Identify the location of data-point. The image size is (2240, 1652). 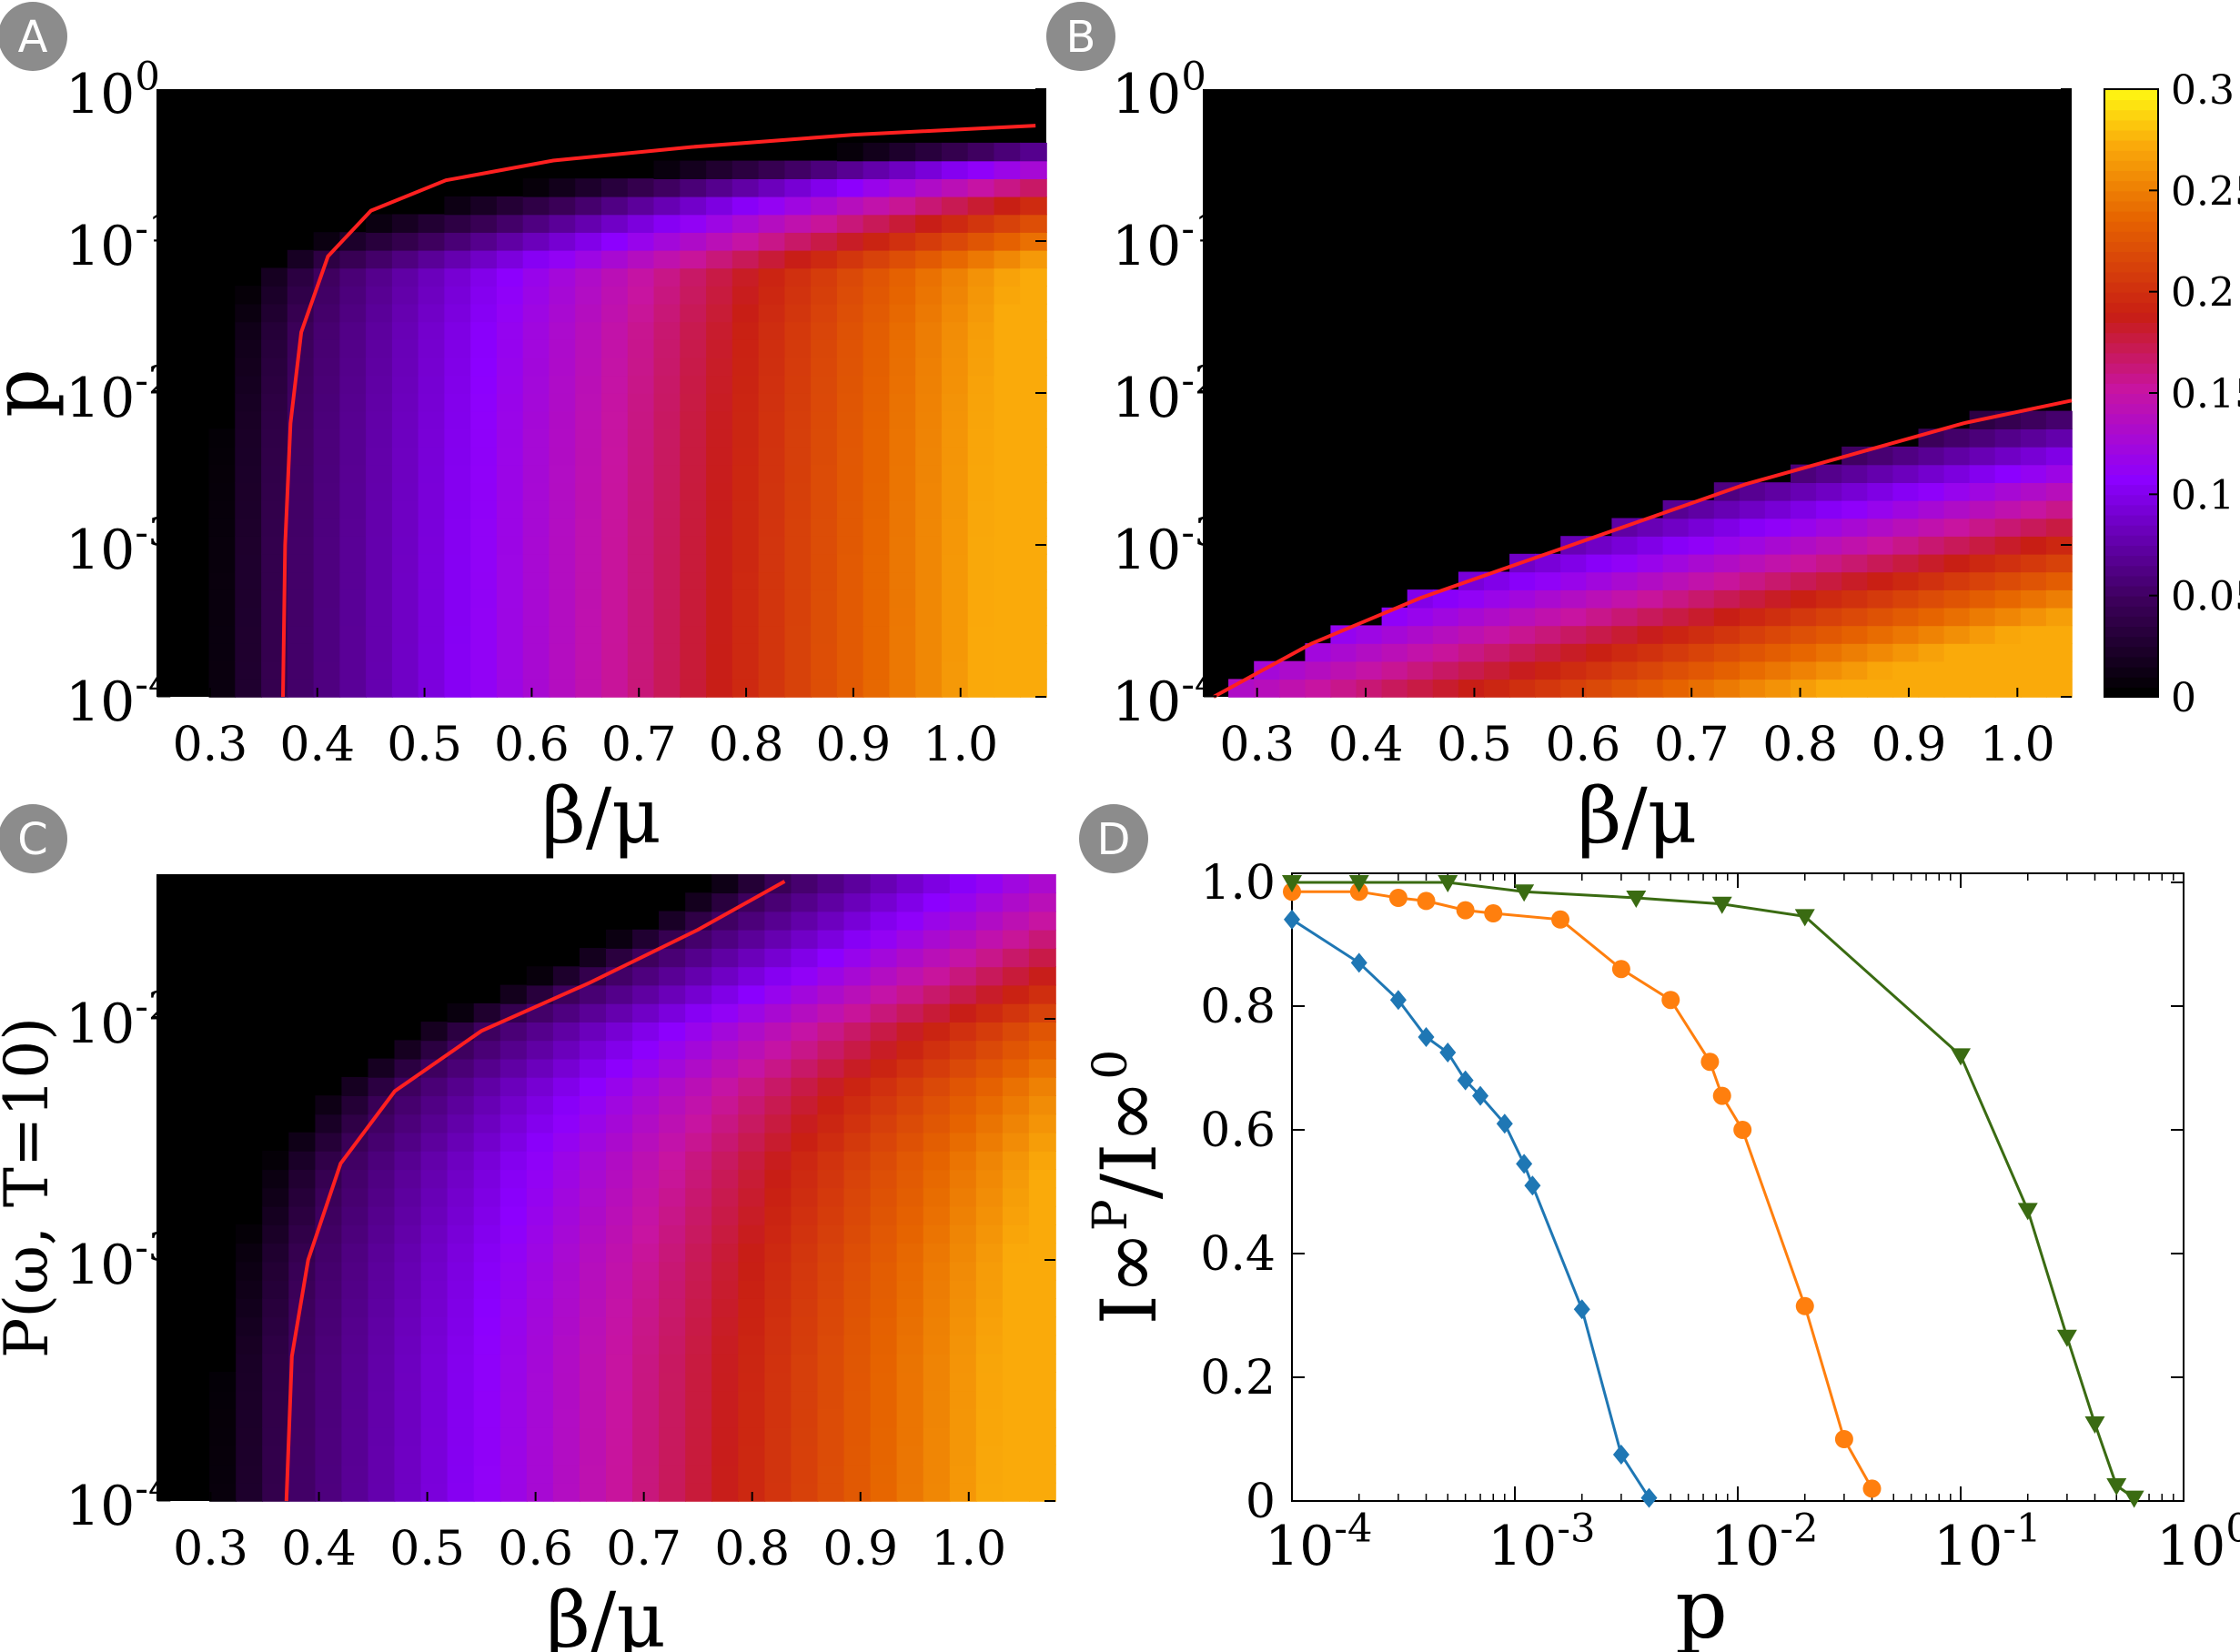
(1426, 1037).